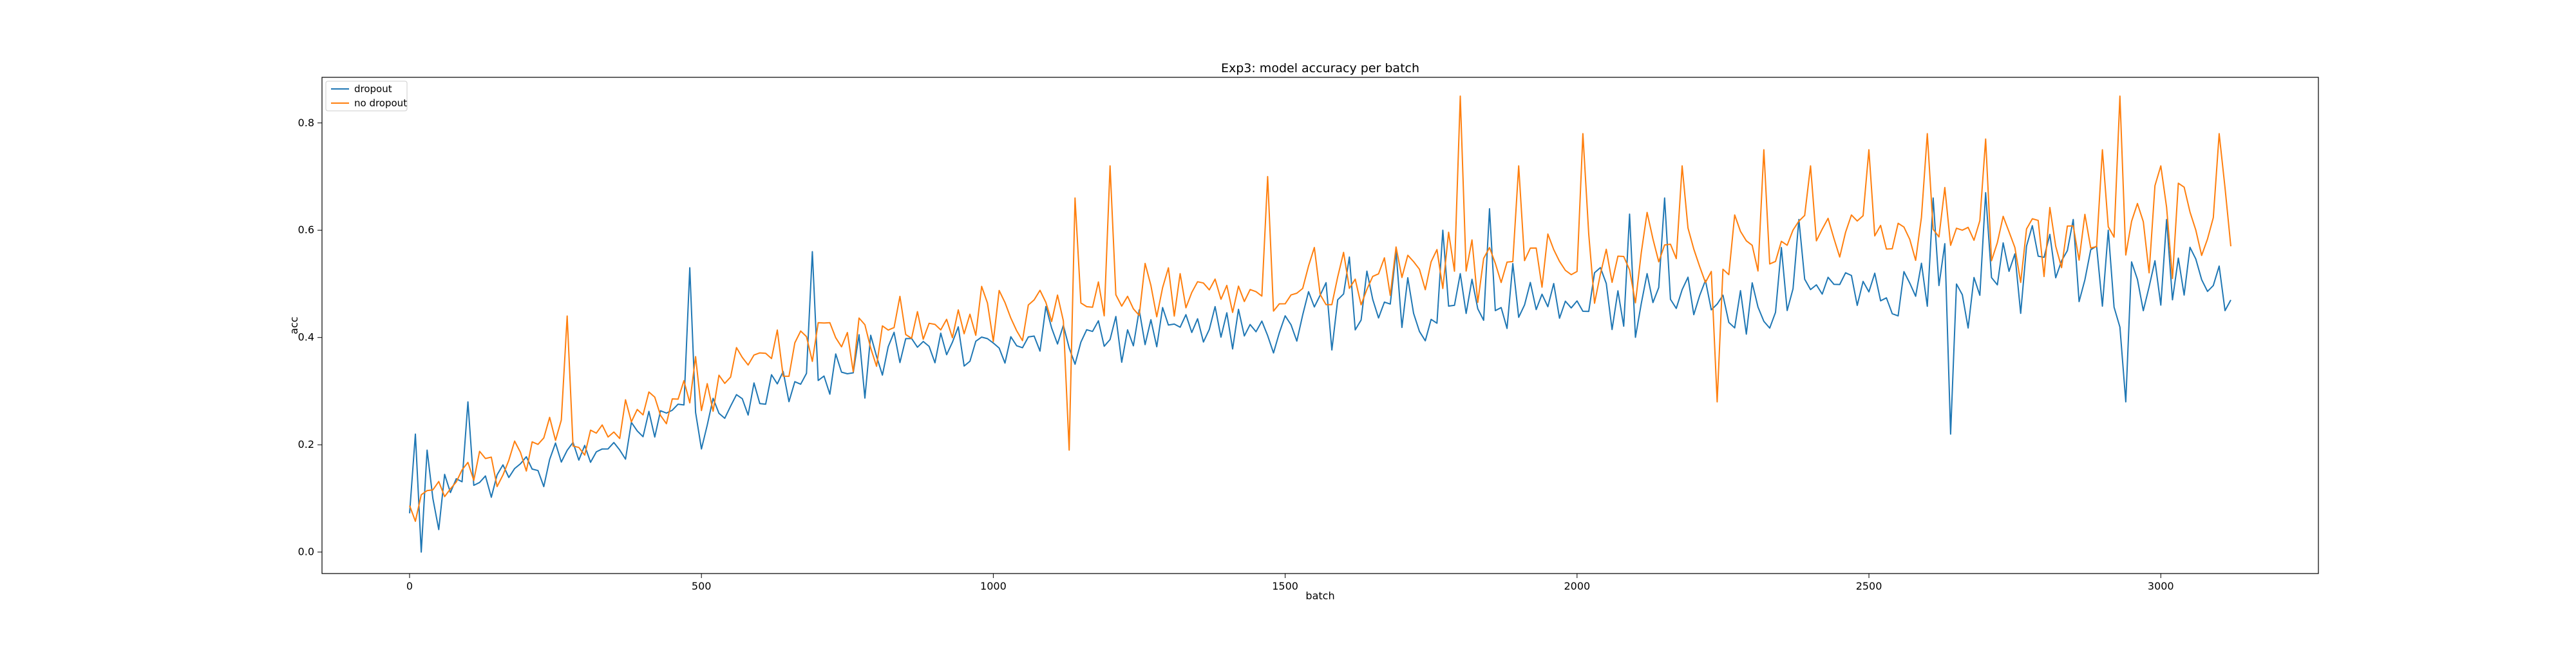 The height and width of the screenshot is (647, 2576). What do you see at coordinates (306, 444) in the screenshot?
I see `y-tick-label-0.2: 0.2` at bounding box center [306, 444].